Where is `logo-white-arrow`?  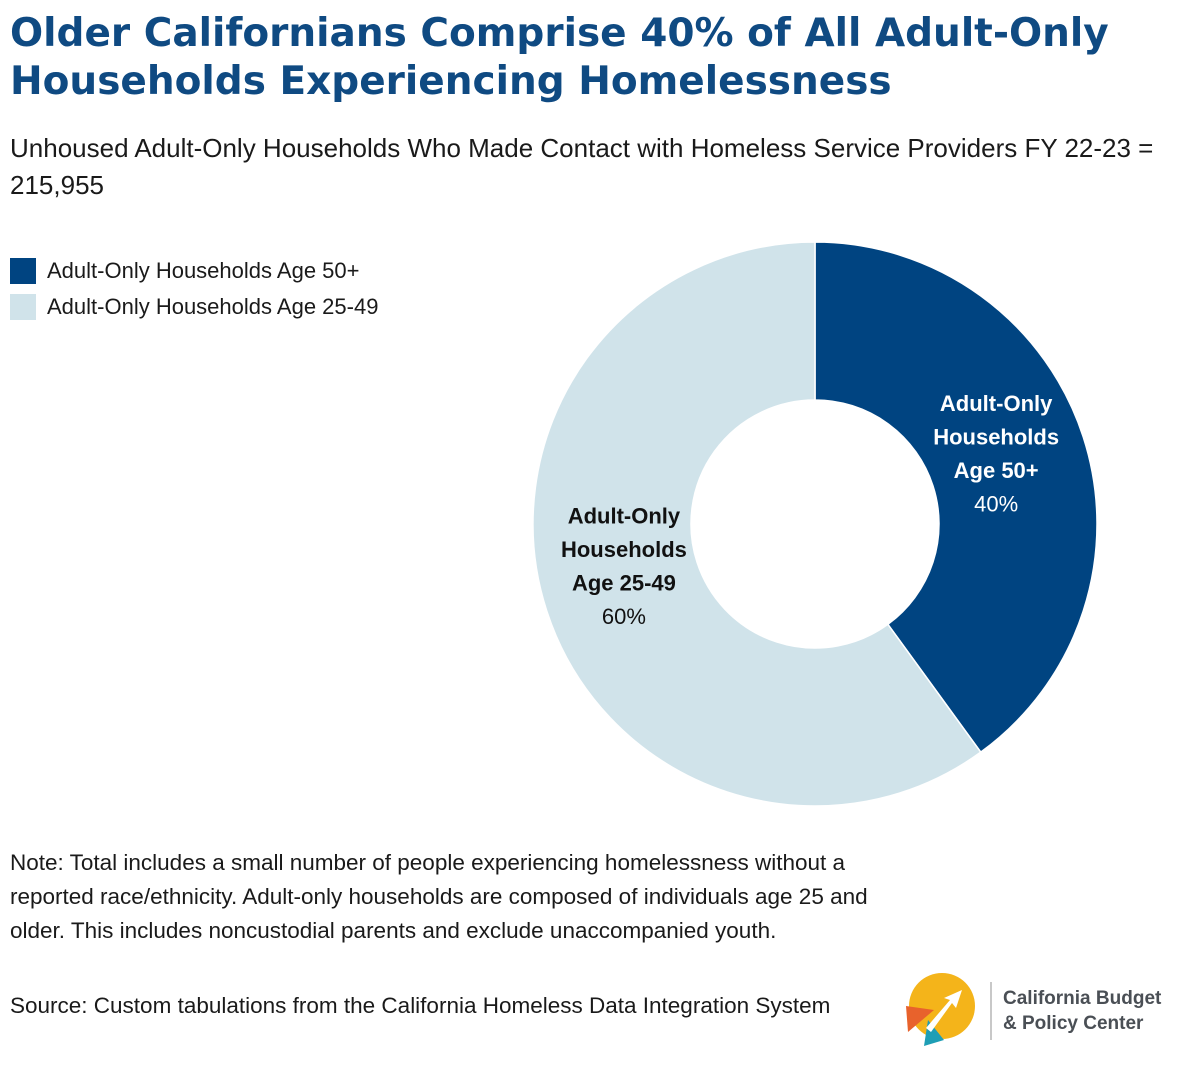
logo-white-arrow is located at coordinates (944, 1011).